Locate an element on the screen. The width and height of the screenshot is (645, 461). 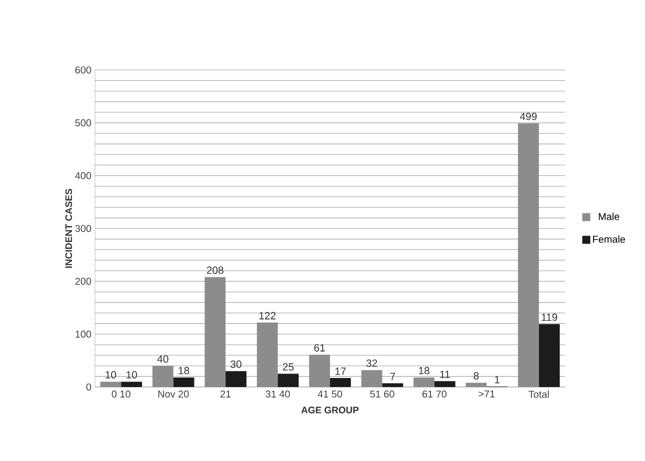
y-tick-label: 300 is located at coordinates (83, 228).